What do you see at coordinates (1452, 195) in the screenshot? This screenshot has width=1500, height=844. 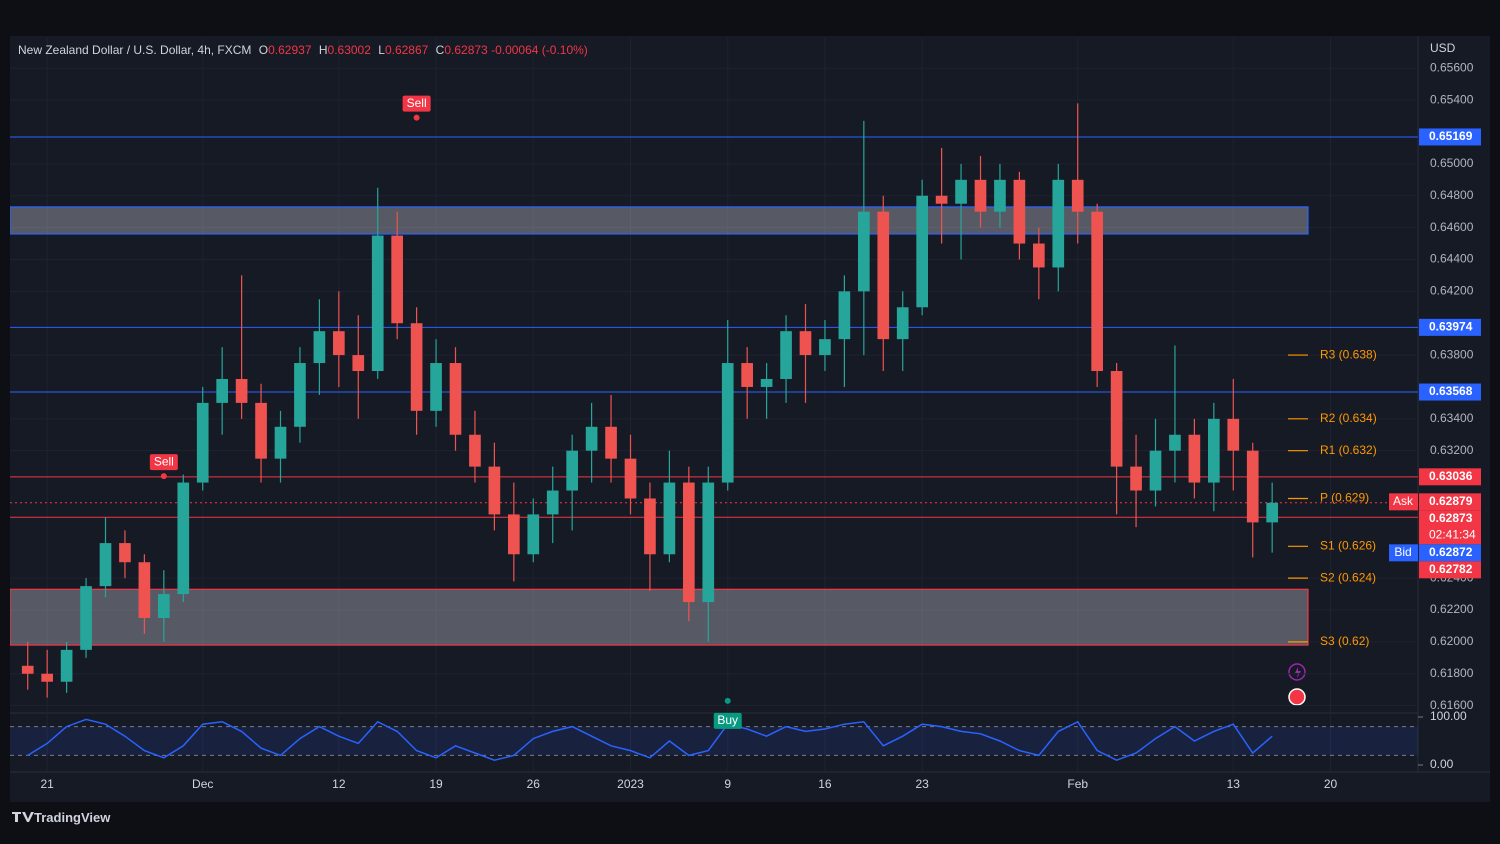 I see `y-tick-label: 0.64800` at bounding box center [1452, 195].